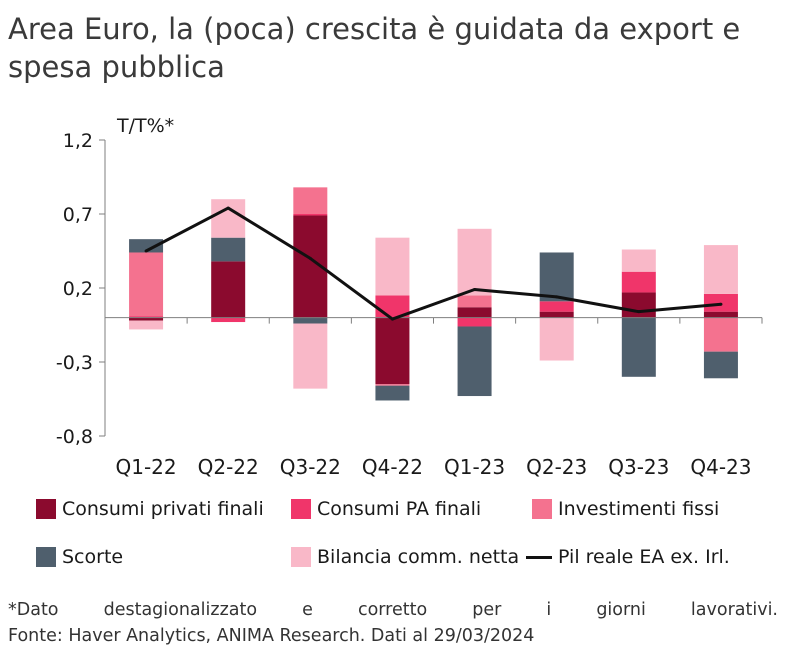 Image resolution: width=800 pixels, height=663 pixels. Describe the element at coordinates (556, 467) in the screenshot. I see `x-tick-label: Q2-23` at that location.